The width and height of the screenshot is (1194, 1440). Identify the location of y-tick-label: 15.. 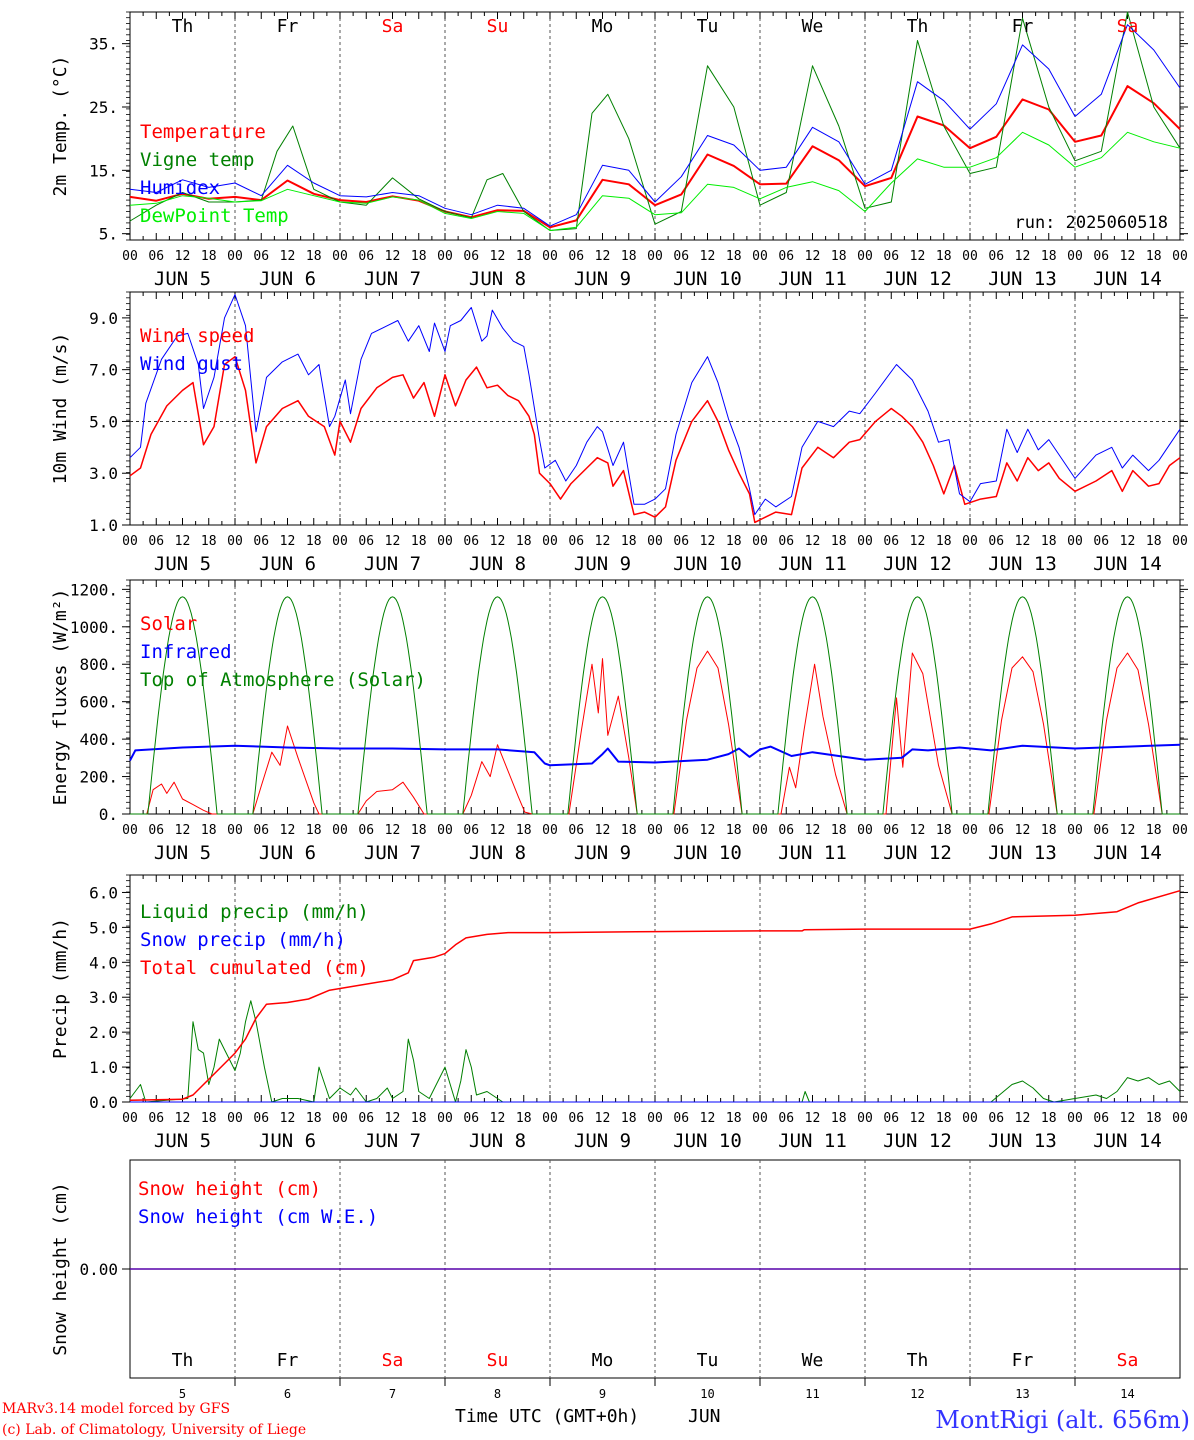
(103, 170).